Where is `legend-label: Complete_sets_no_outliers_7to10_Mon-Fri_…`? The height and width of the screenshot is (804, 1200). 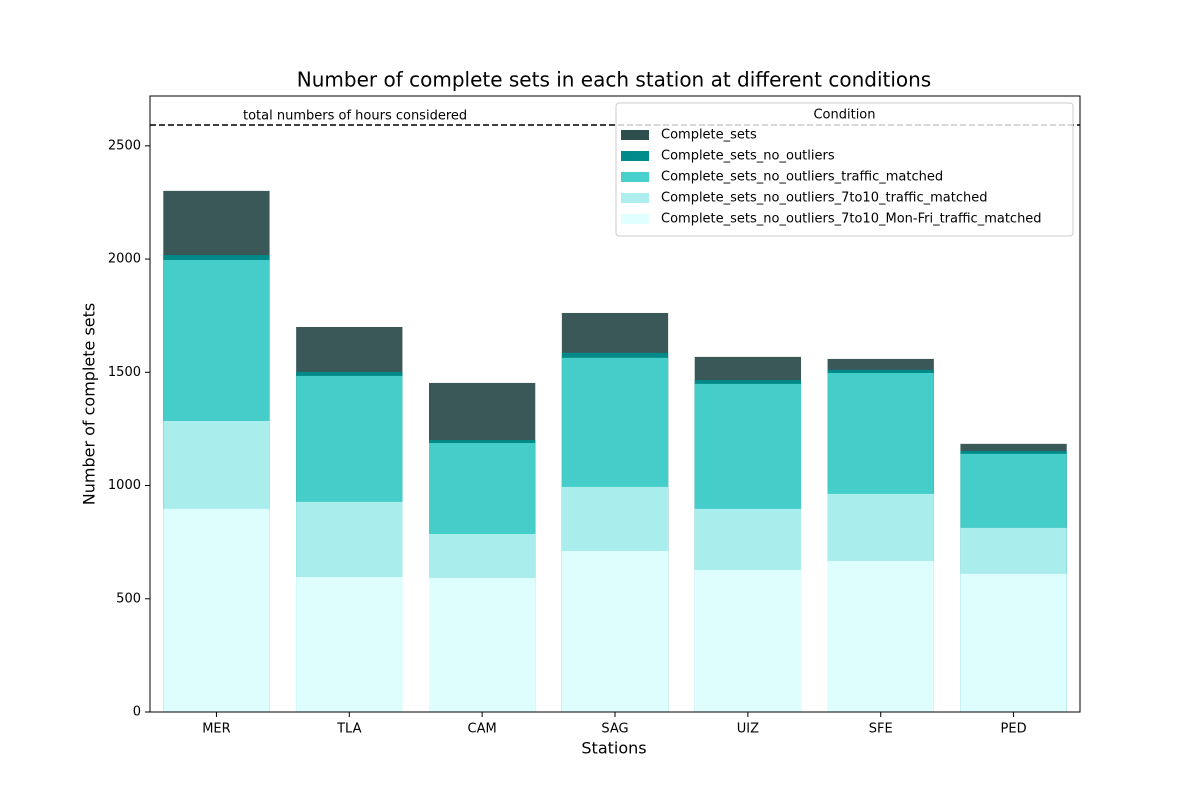
legend-label: Complete_sets_no_outliers_7to10_Mon-Fri_… is located at coordinates (851, 219).